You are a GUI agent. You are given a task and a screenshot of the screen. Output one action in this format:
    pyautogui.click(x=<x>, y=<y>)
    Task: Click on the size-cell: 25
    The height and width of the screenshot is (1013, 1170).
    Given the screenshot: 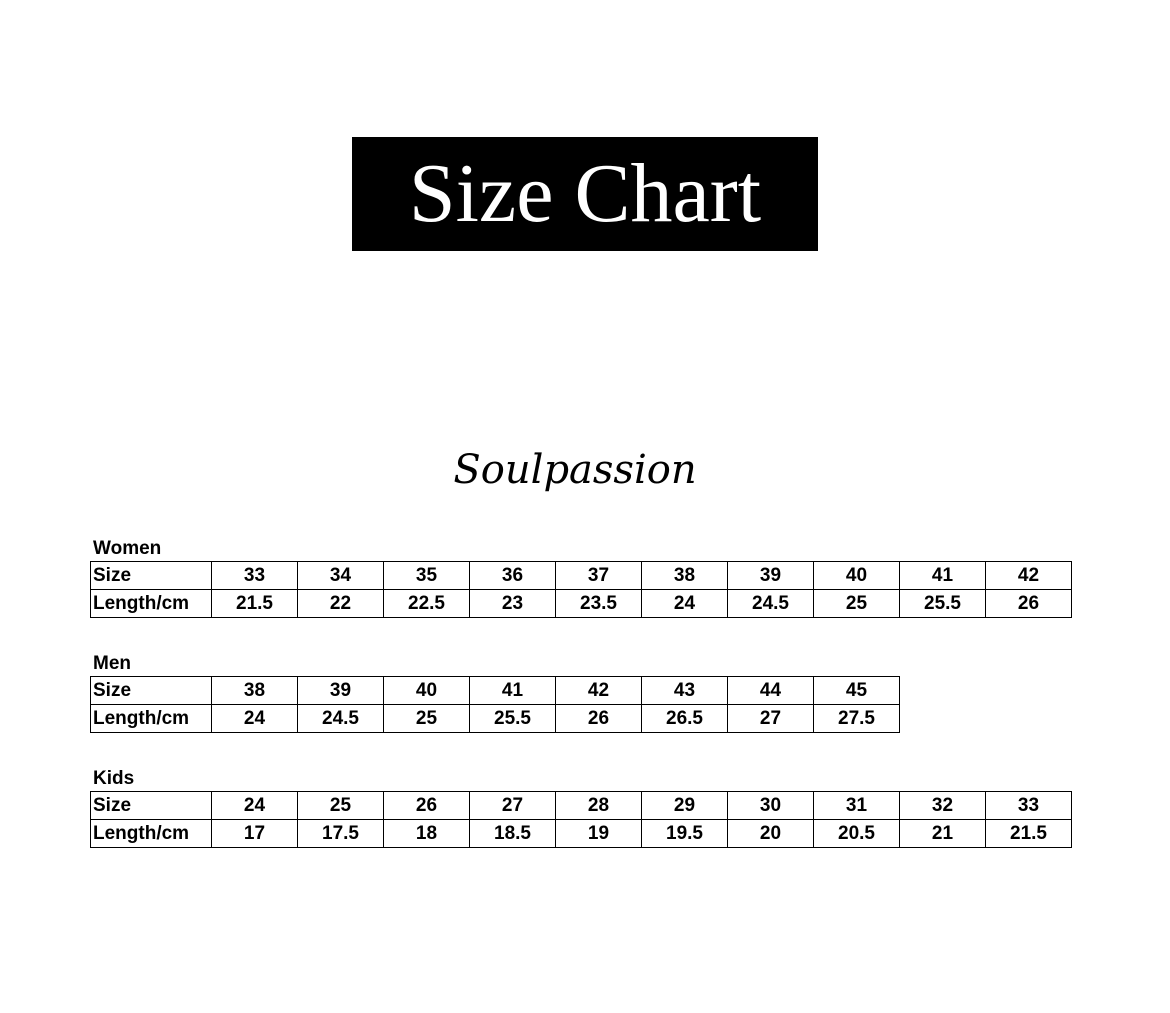 What is the action you would take?
    pyautogui.click(x=340, y=805)
    